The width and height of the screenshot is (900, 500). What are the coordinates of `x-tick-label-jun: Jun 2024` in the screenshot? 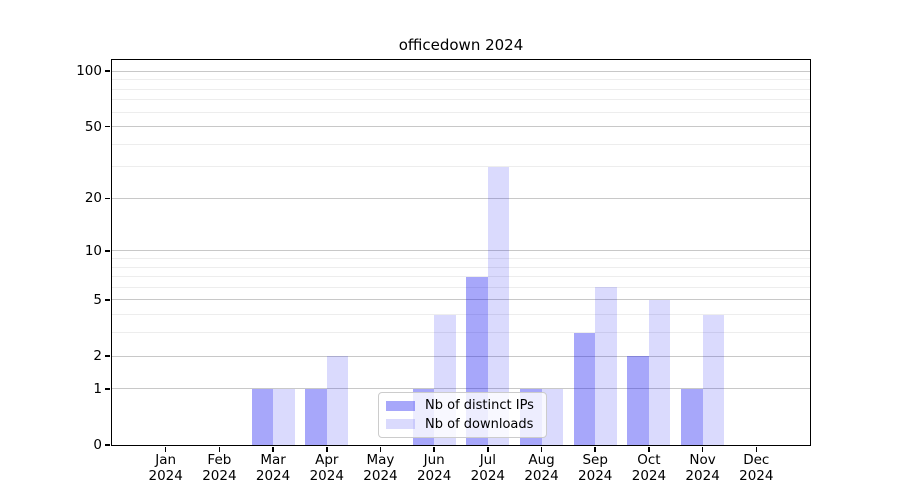 It's located at (434, 468).